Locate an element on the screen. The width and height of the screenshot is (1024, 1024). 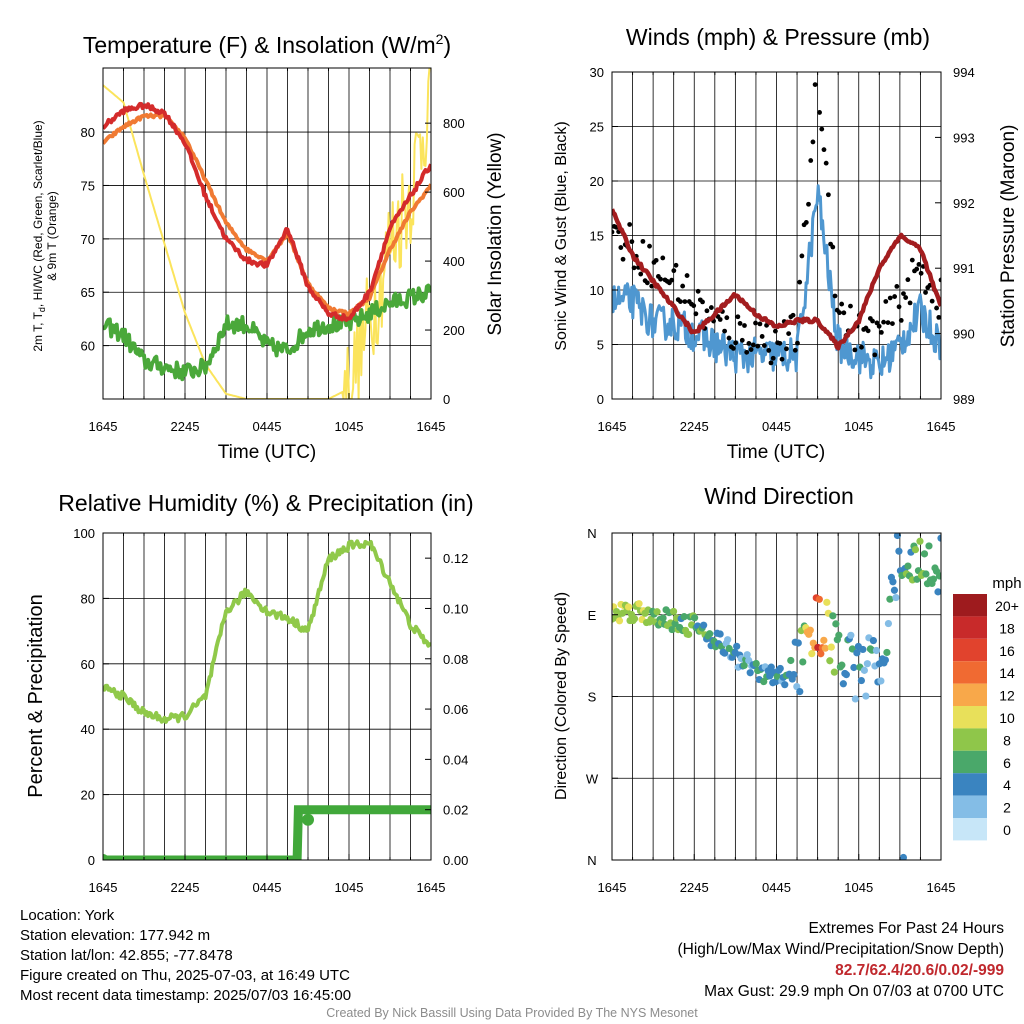
extremes-title: Extremes For Past 24 Hours is located at coordinates (906, 928).